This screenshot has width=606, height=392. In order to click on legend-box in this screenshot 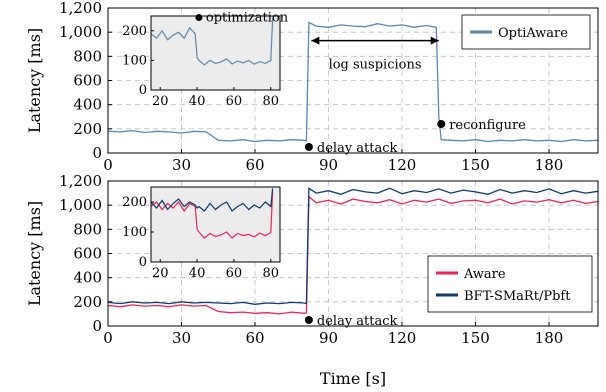, I will do `click(510, 284)`.